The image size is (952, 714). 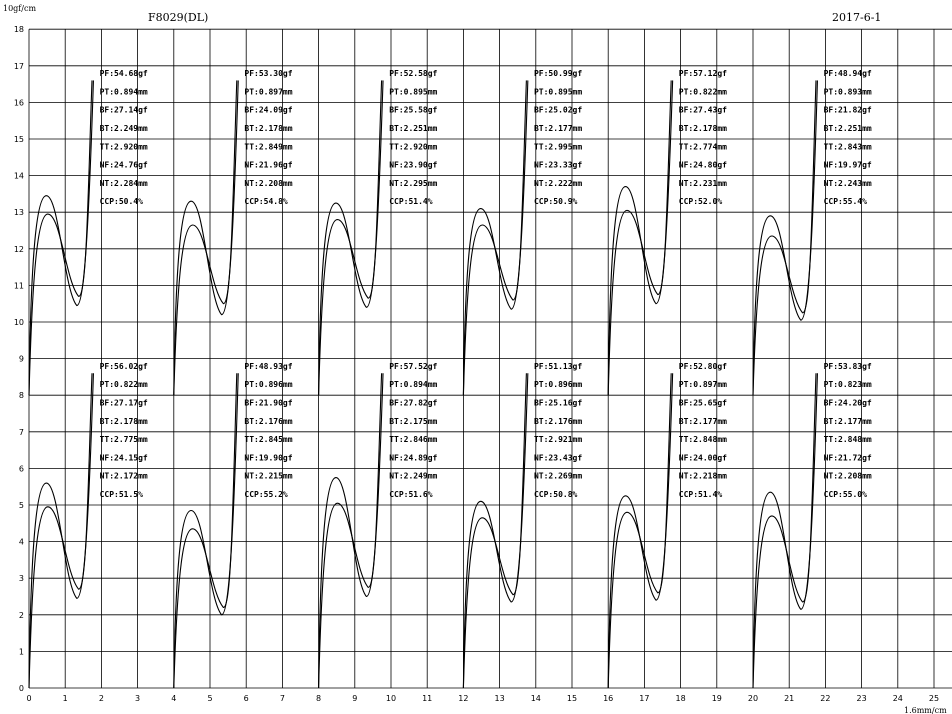 What do you see at coordinates (848, 366) in the screenshot?
I see `stat-value: PF:53.83gf` at bounding box center [848, 366].